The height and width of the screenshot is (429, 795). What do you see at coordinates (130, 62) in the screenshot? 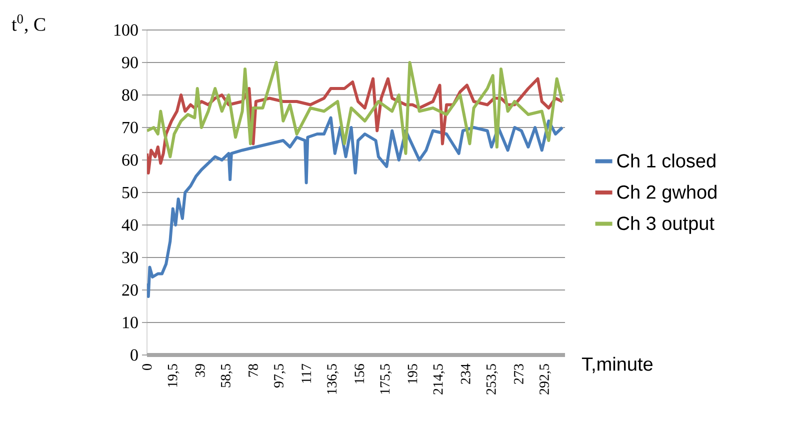
I see `y-tick-label: 90` at bounding box center [130, 62].